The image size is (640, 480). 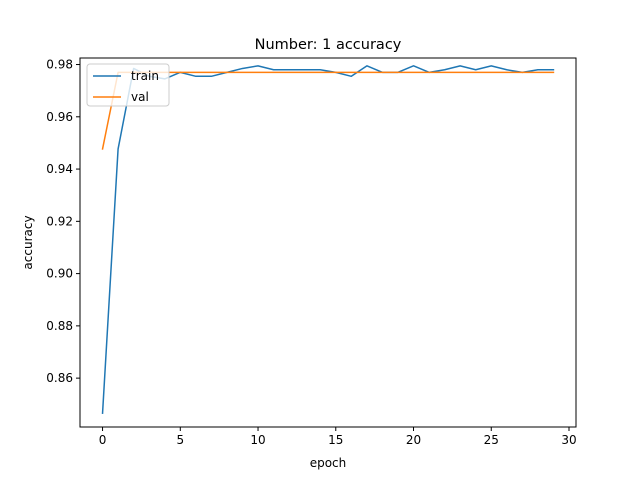 I want to click on x-tick-label: 30, so click(x=568, y=440).